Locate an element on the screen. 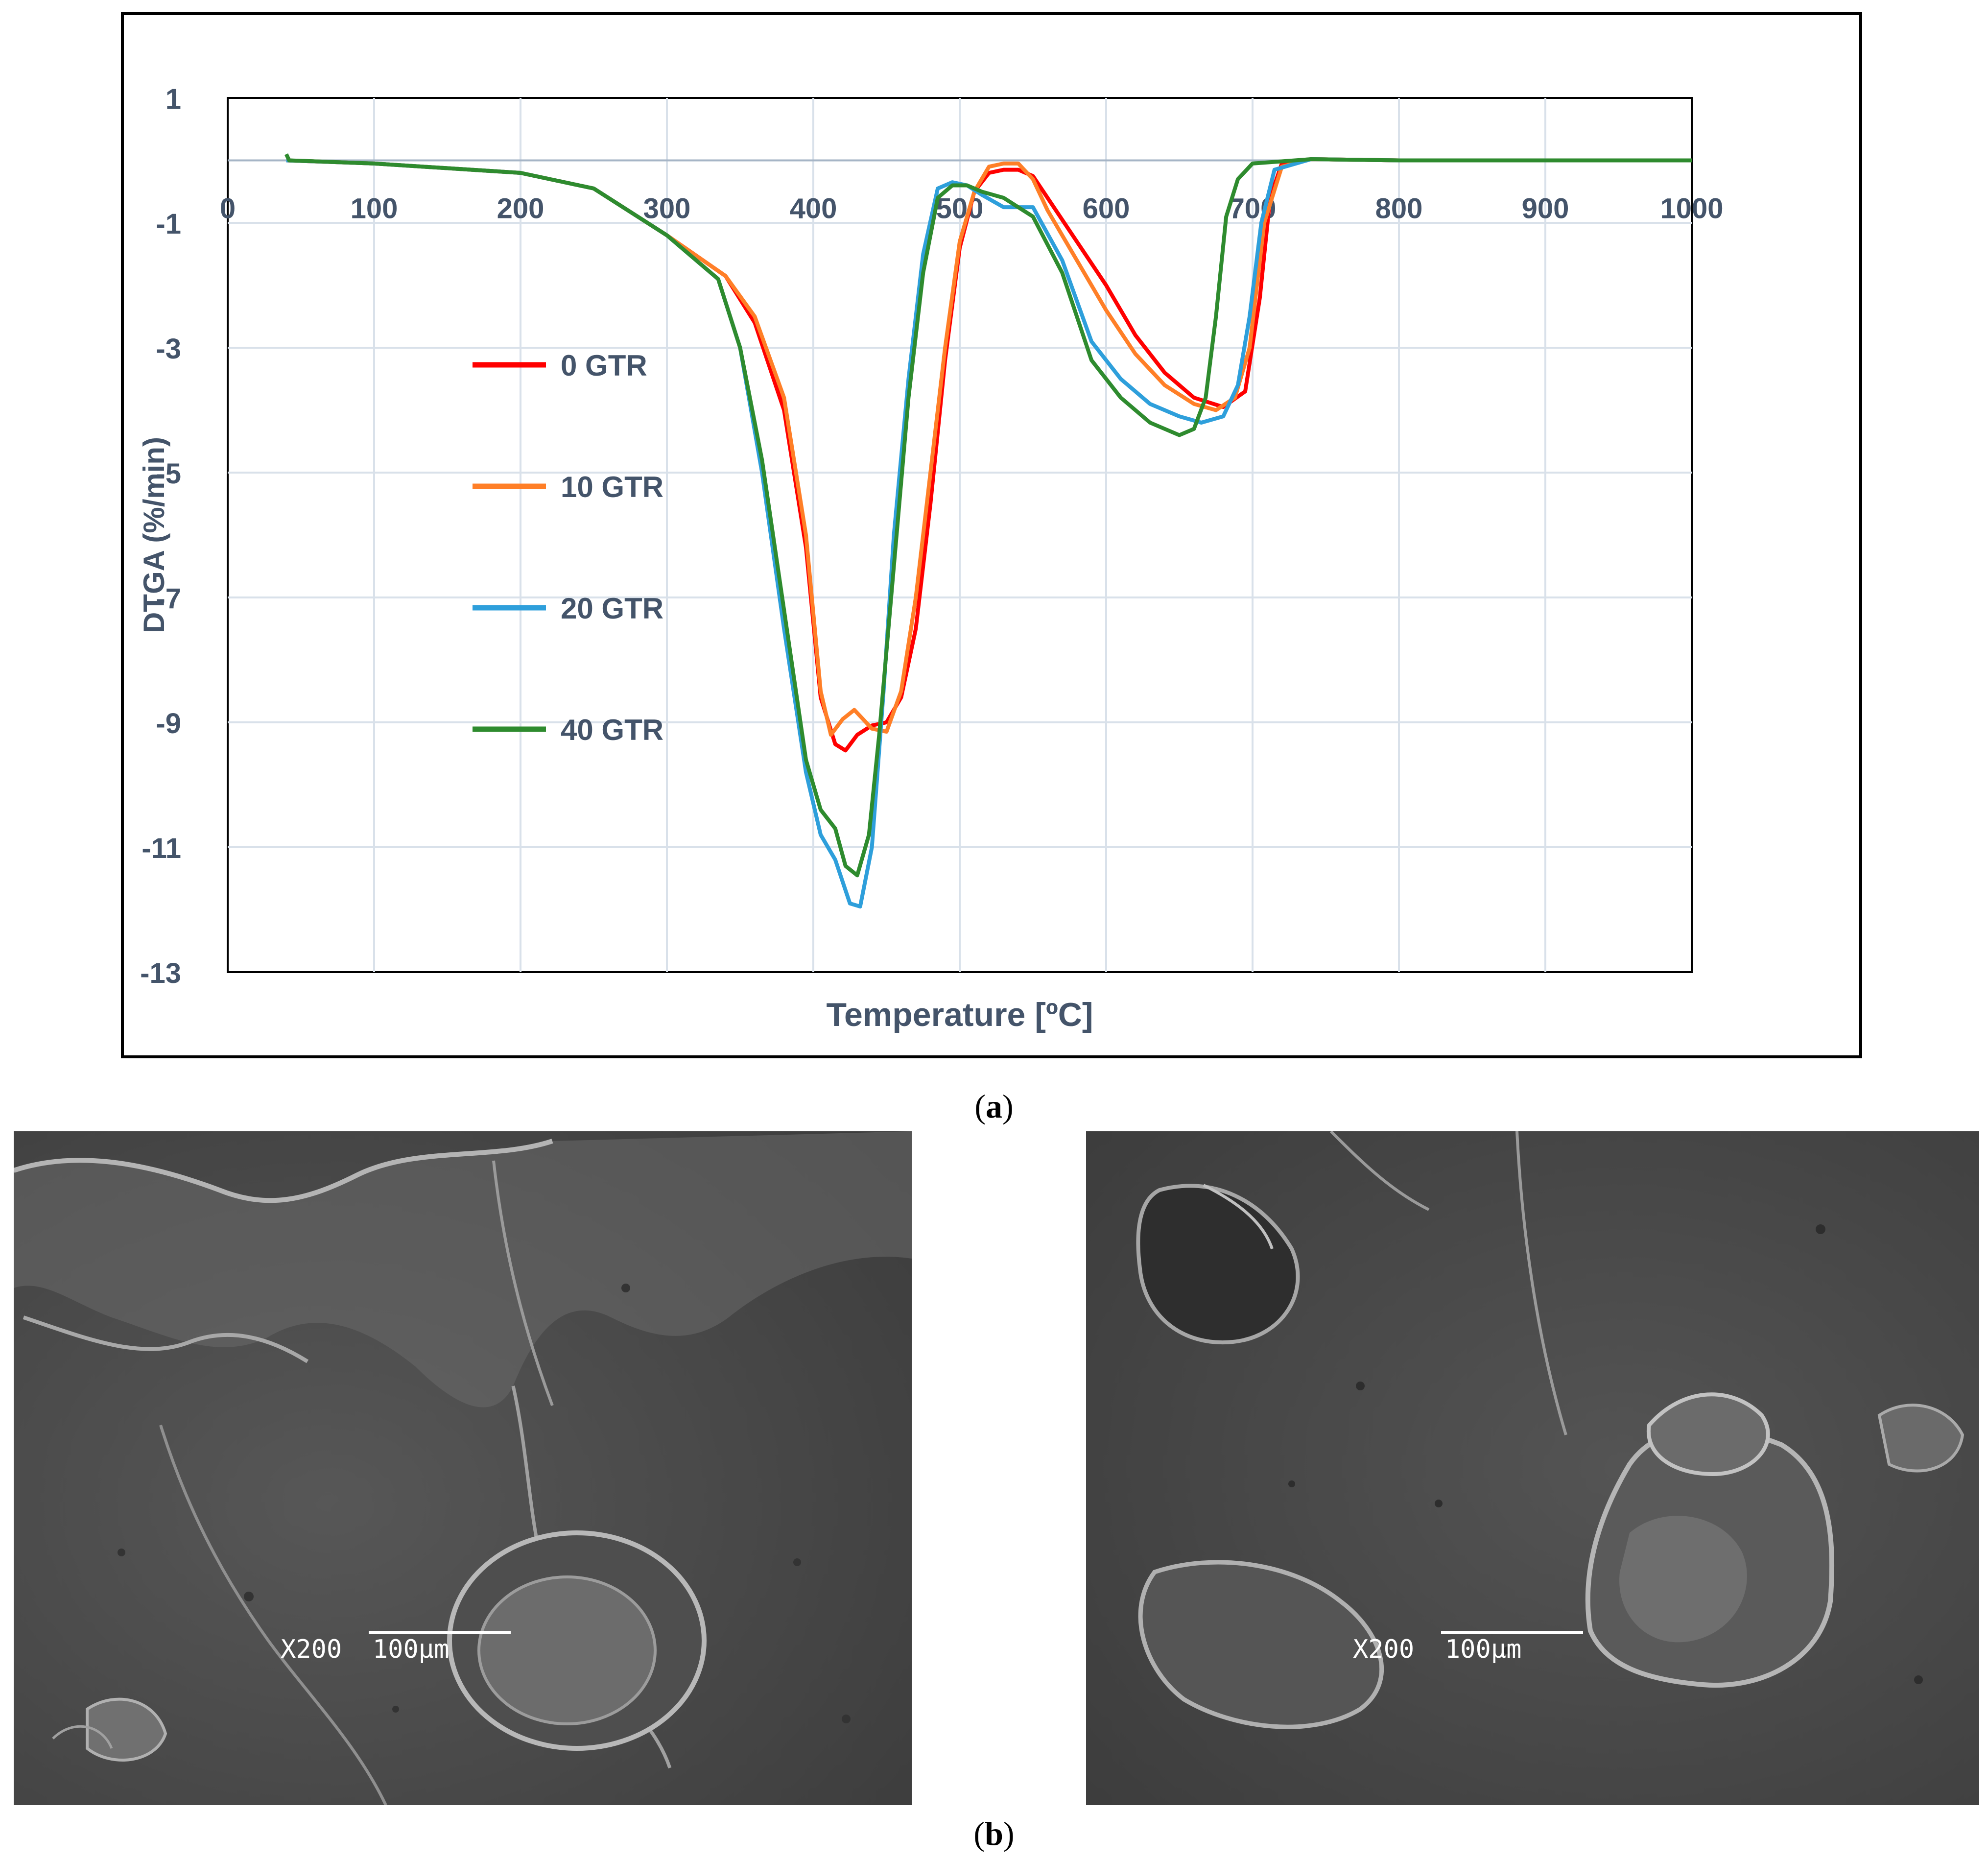 This screenshot has width=1988, height=1860. x-tick-label: 600 is located at coordinates (1106, 209).